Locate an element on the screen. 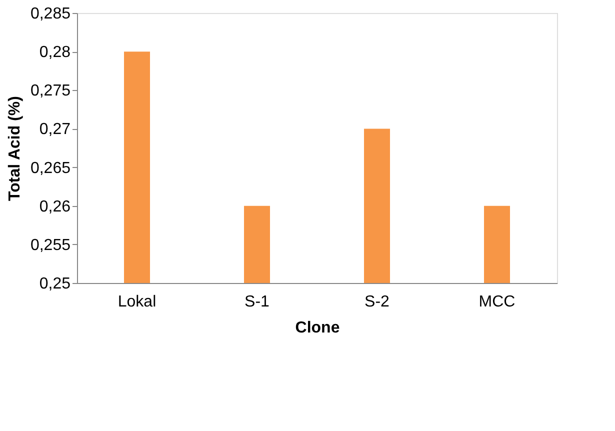 This screenshot has height=431, width=615. y-tick-label: 0,25 is located at coordinates (55, 284).